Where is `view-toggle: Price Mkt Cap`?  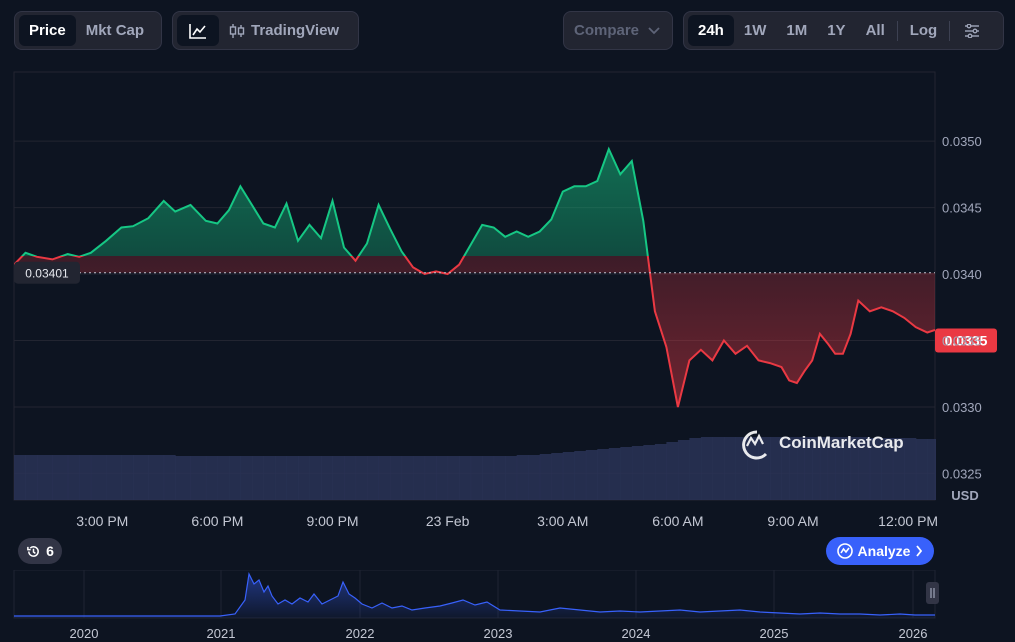 view-toggle: Price Mkt Cap is located at coordinates (88, 30).